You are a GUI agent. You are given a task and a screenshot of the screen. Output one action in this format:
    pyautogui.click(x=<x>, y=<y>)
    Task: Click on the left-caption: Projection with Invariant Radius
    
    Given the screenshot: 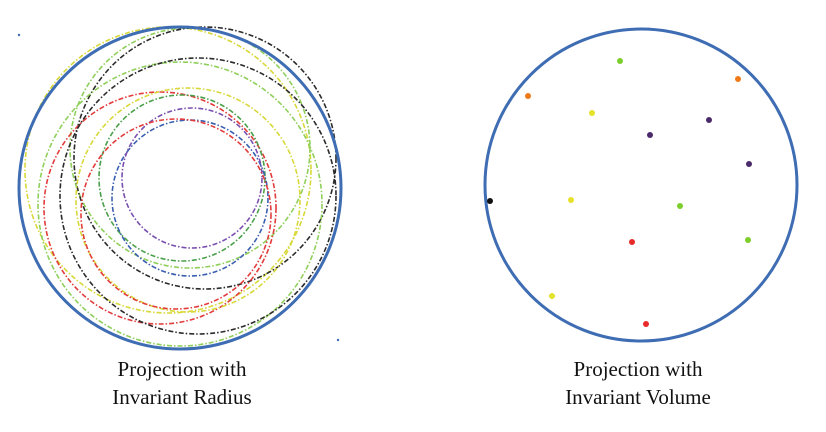 What is the action you would take?
    pyautogui.click(x=182, y=383)
    